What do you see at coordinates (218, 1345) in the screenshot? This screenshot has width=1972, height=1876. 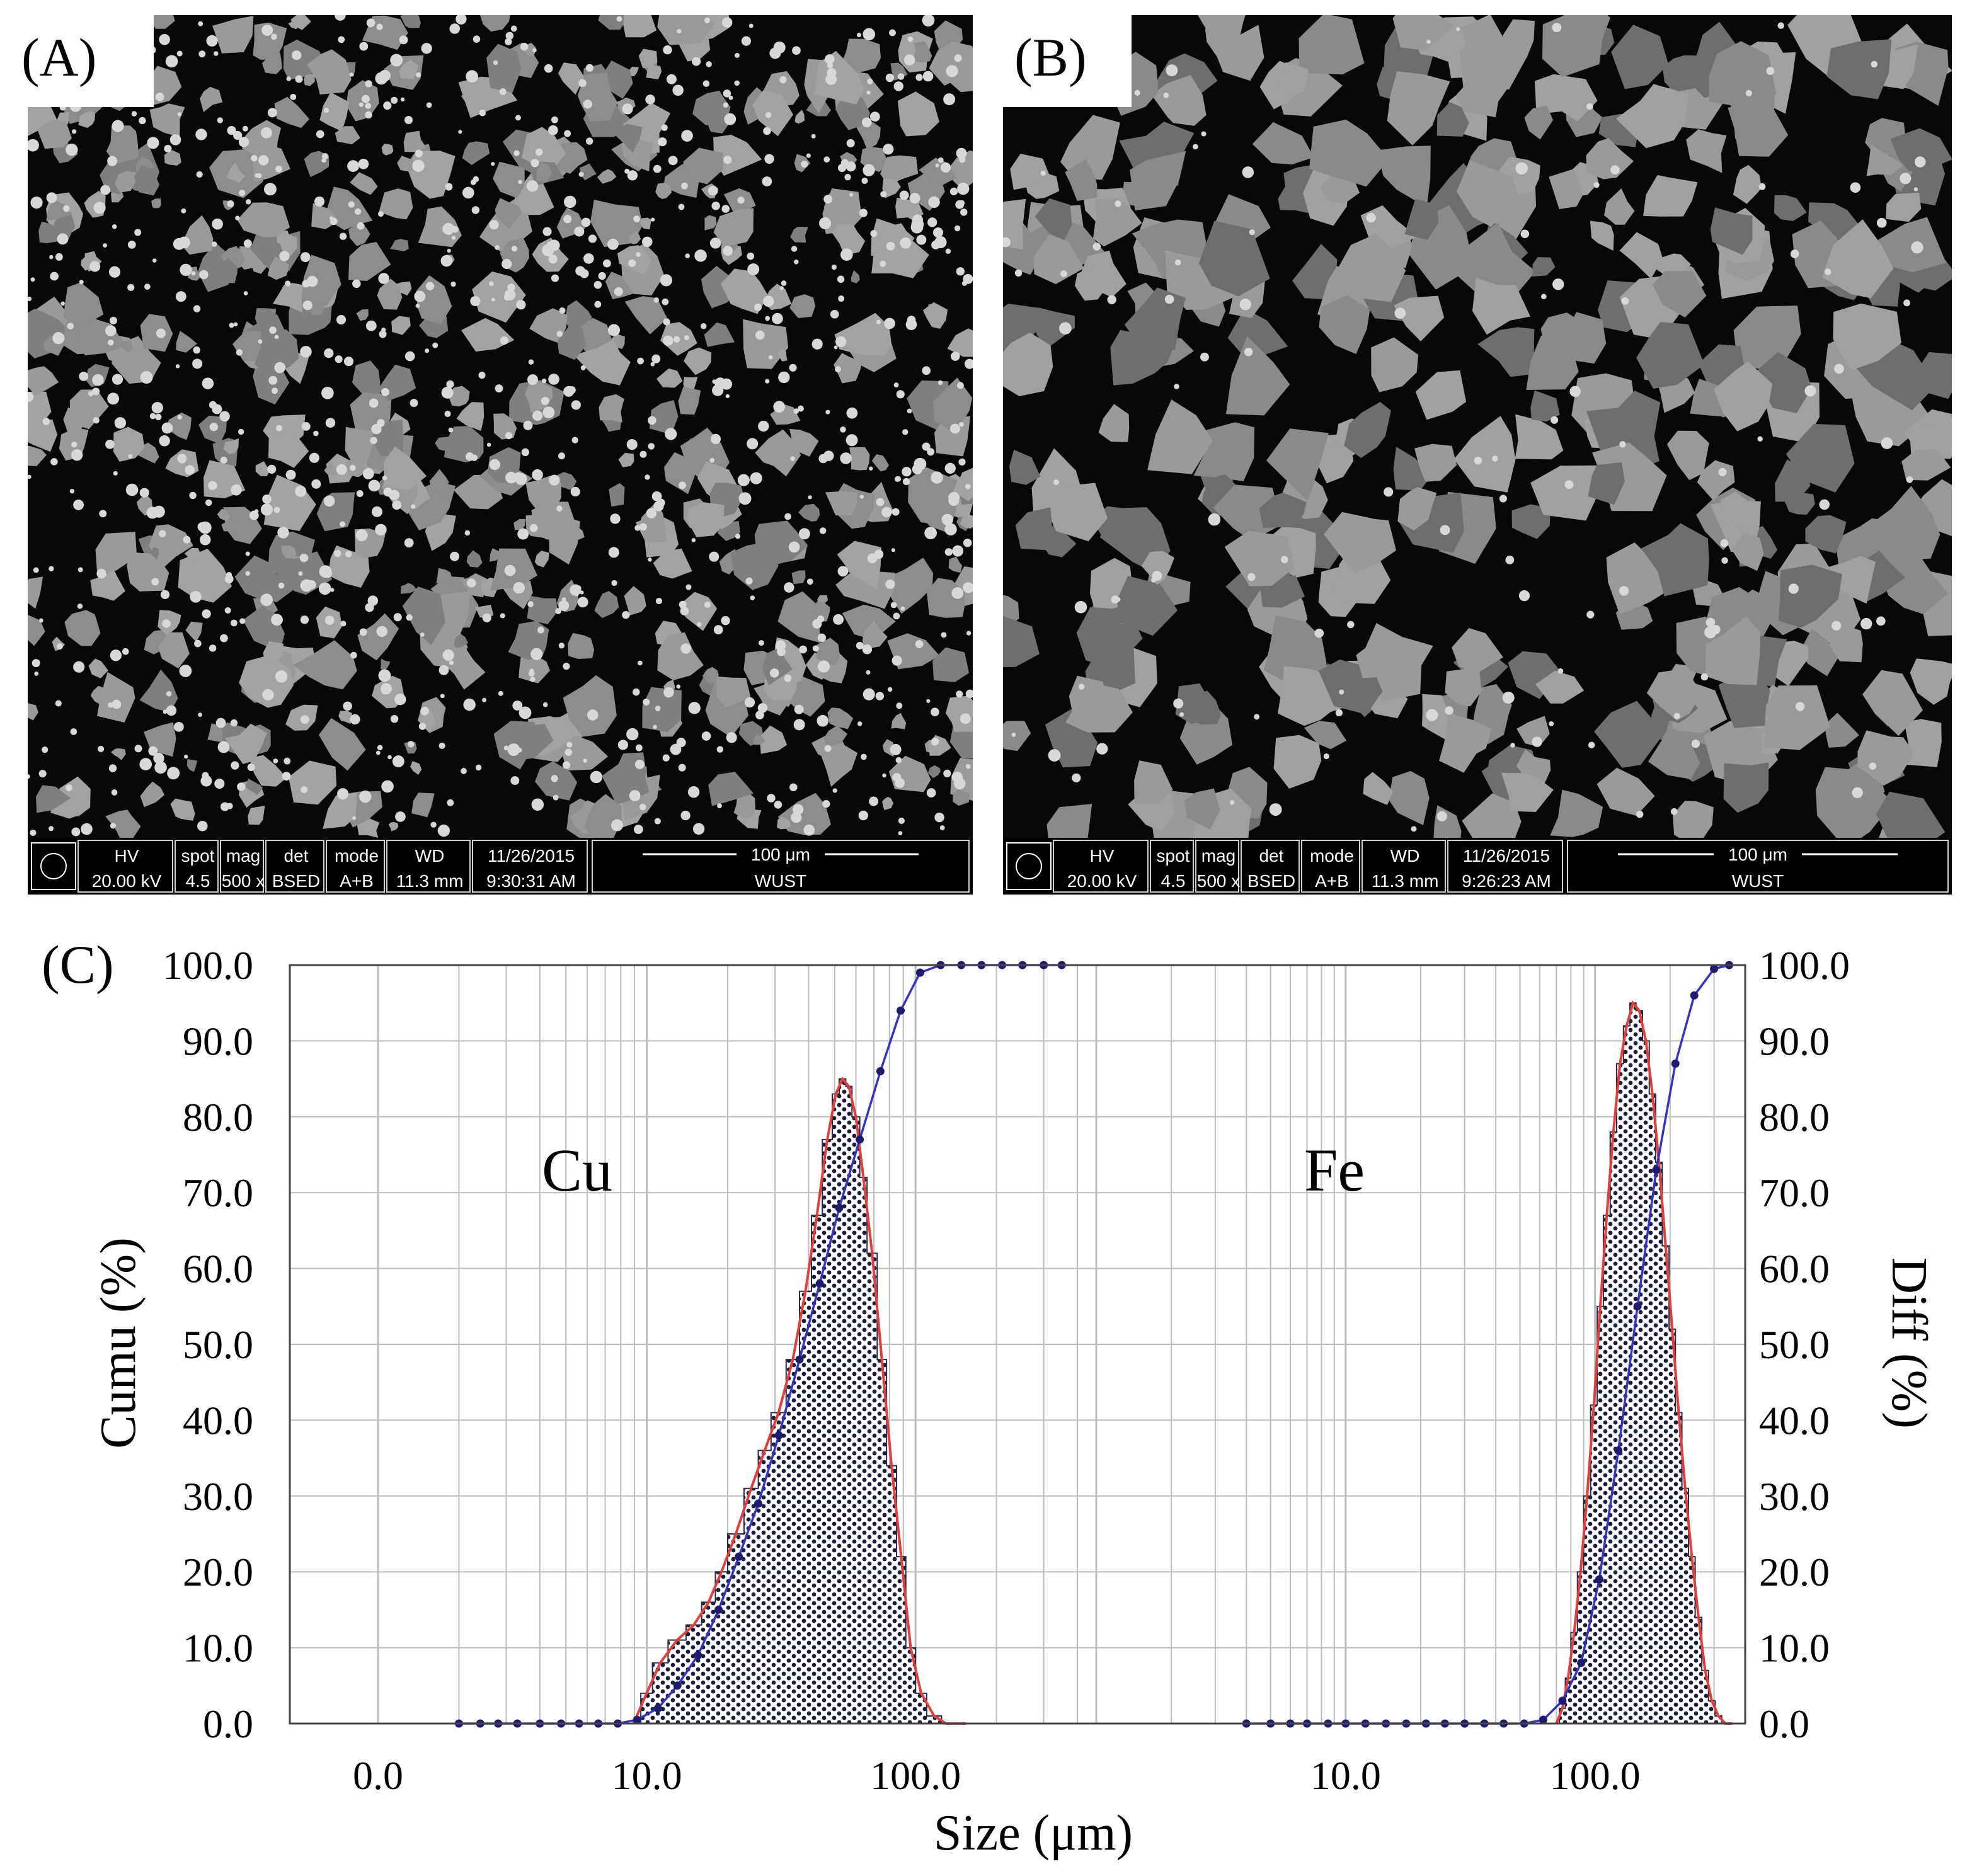 I see `y-tick-label-left: 50.0` at bounding box center [218, 1345].